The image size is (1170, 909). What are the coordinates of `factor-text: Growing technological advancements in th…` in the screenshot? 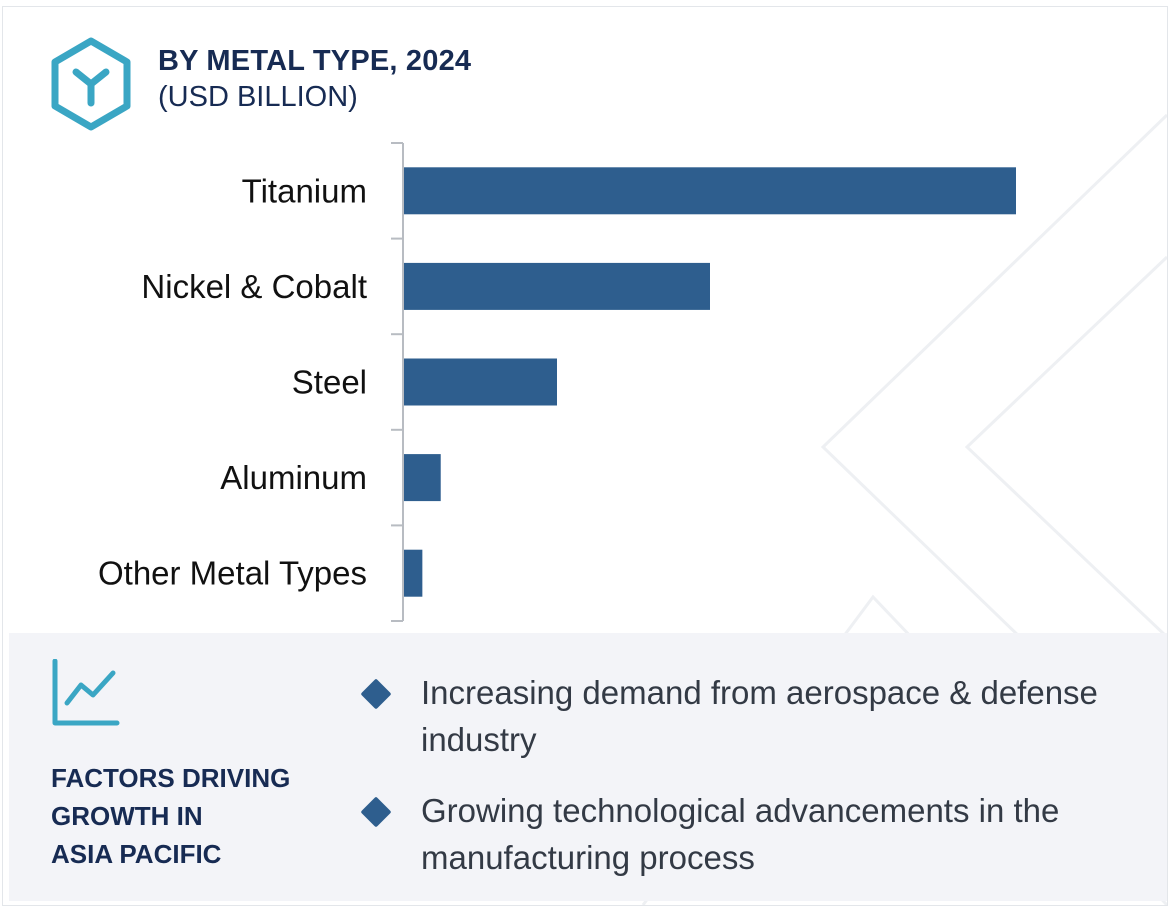 It's located at (740, 834).